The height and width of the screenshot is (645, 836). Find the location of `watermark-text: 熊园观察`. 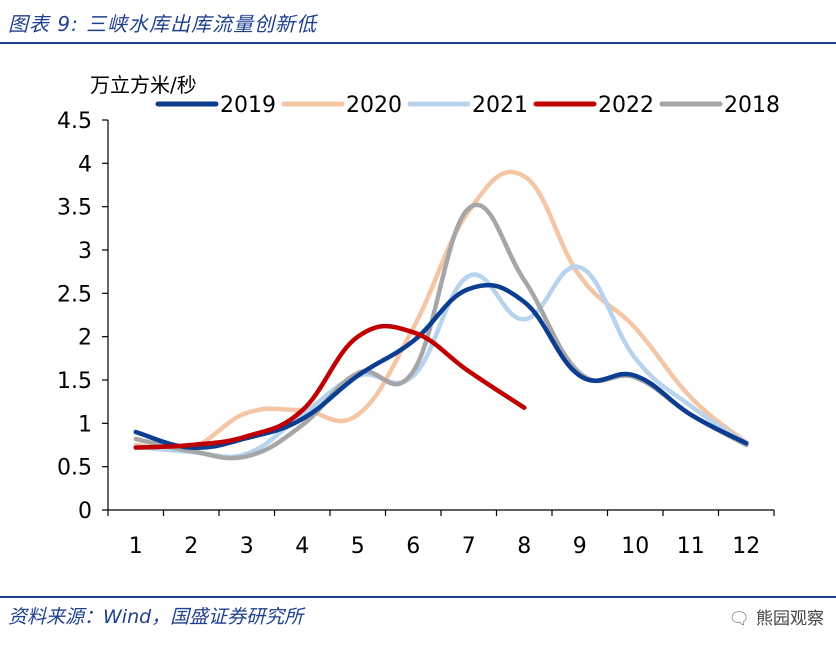

watermark-text: 熊园观察 is located at coordinates (790, 619).